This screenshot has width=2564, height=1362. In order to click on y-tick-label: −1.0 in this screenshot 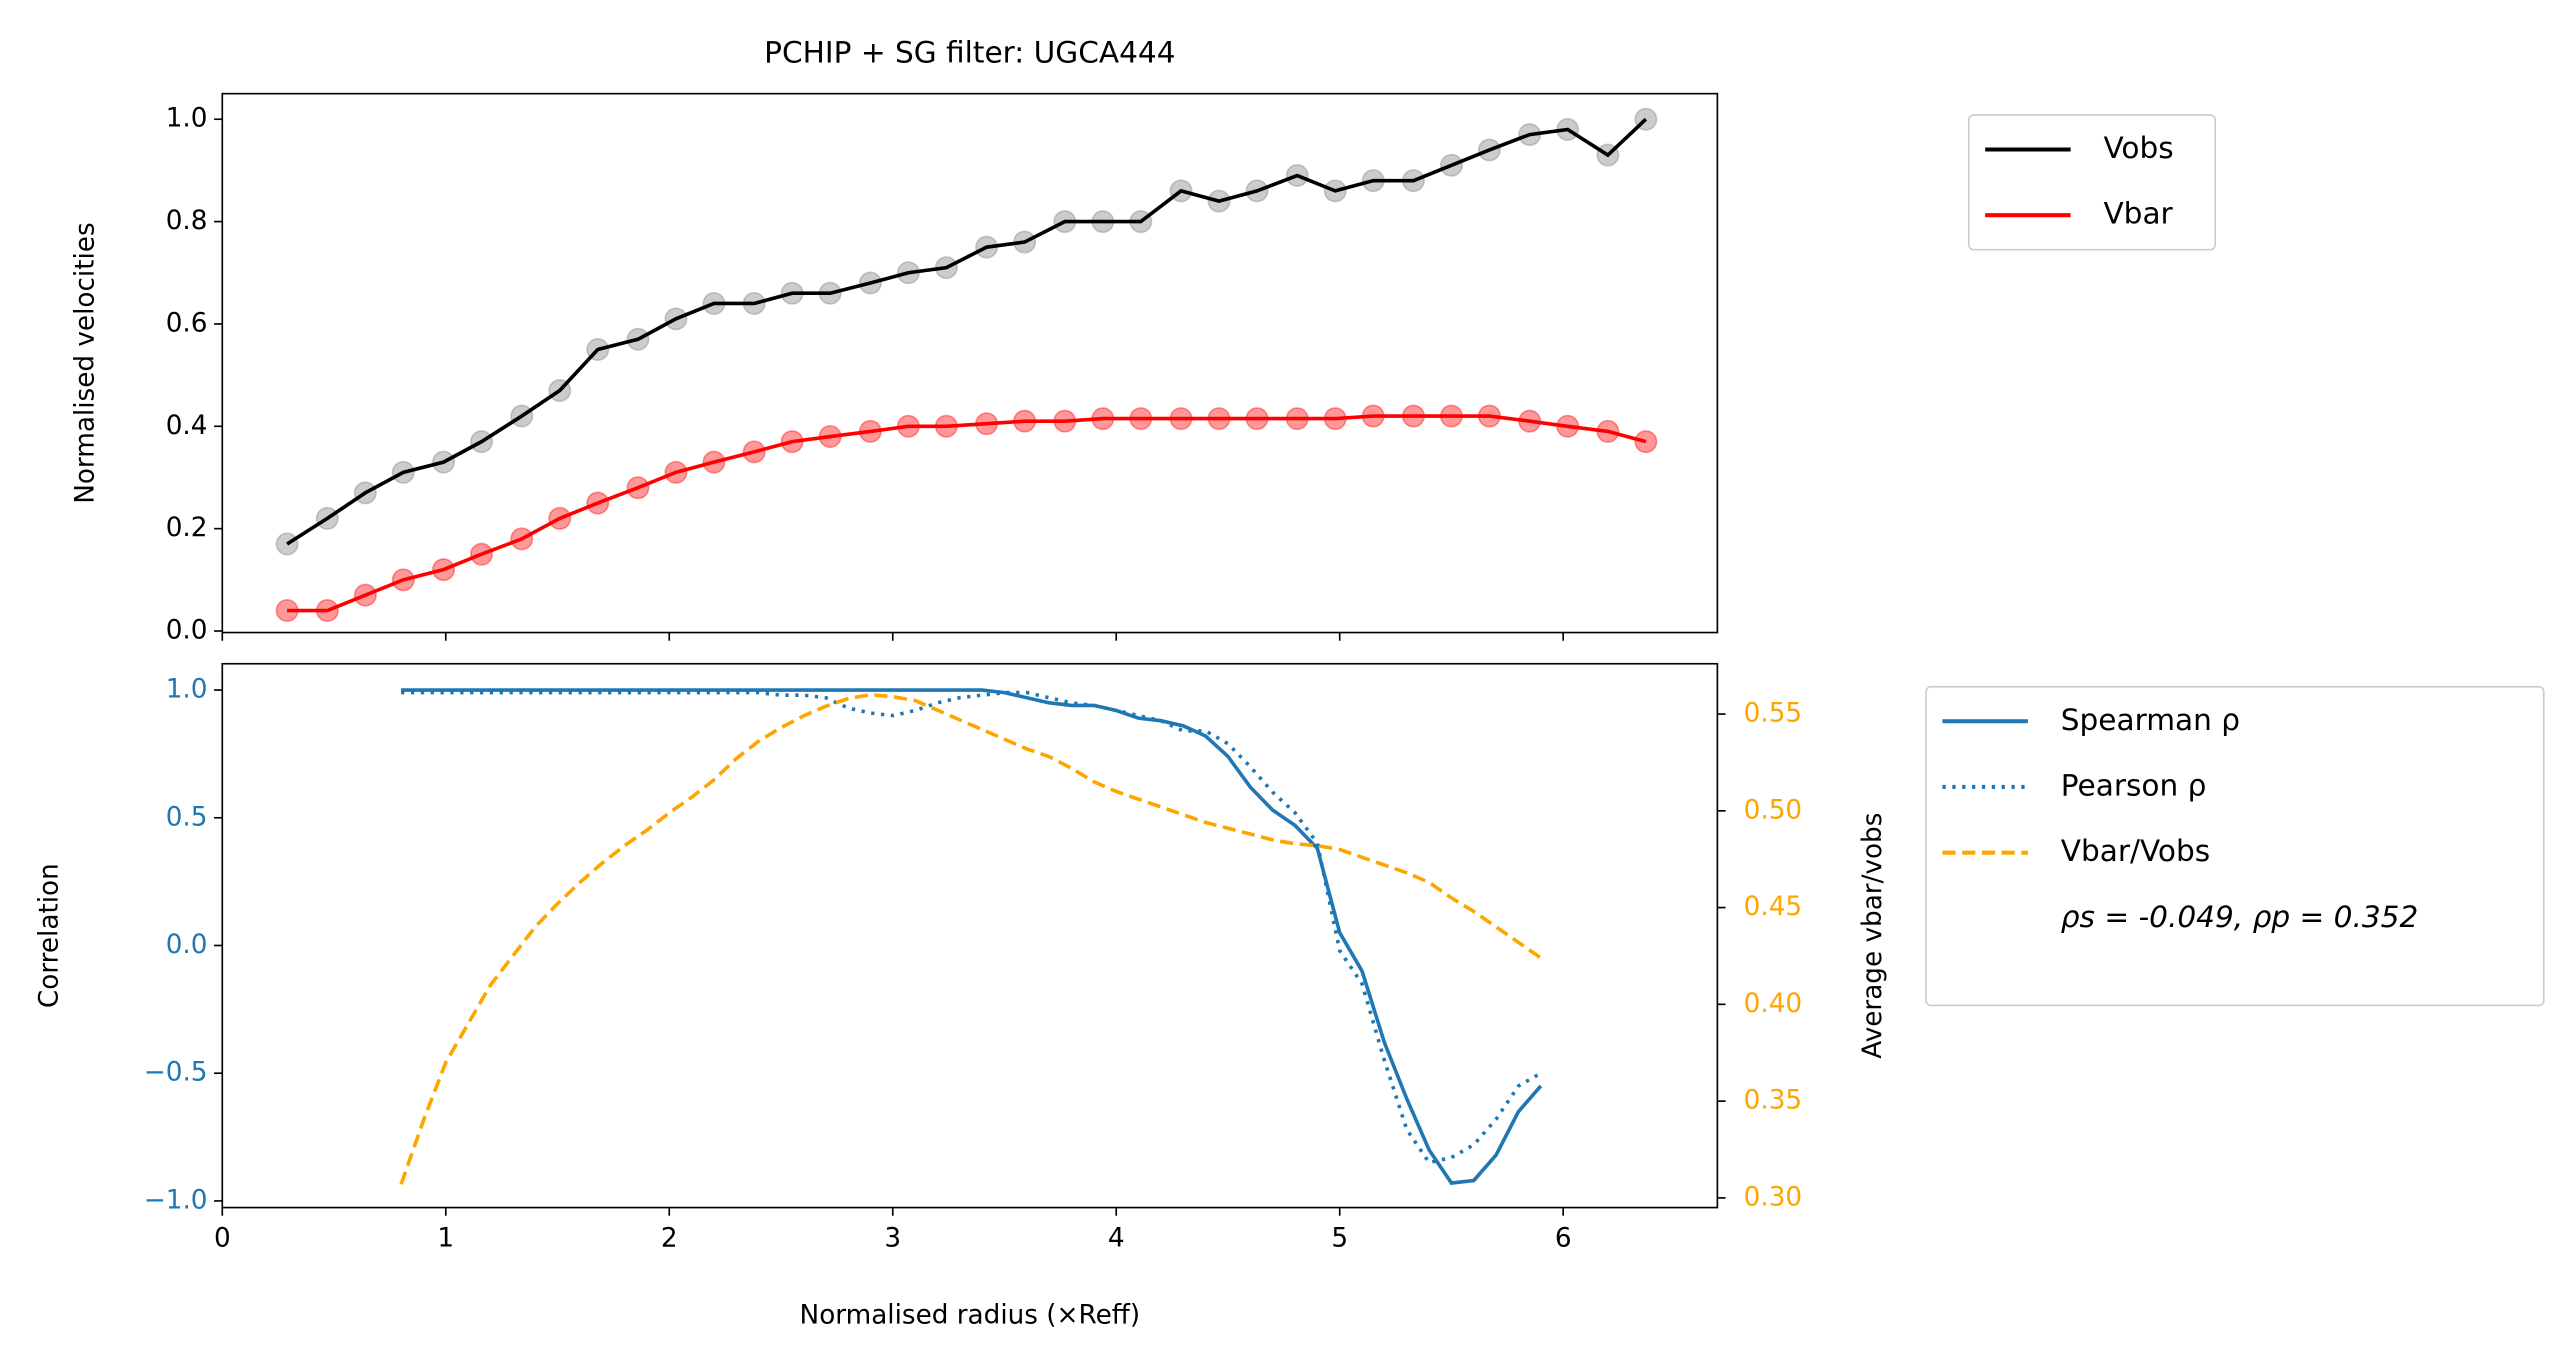, I will do `click(176, 1200)`.